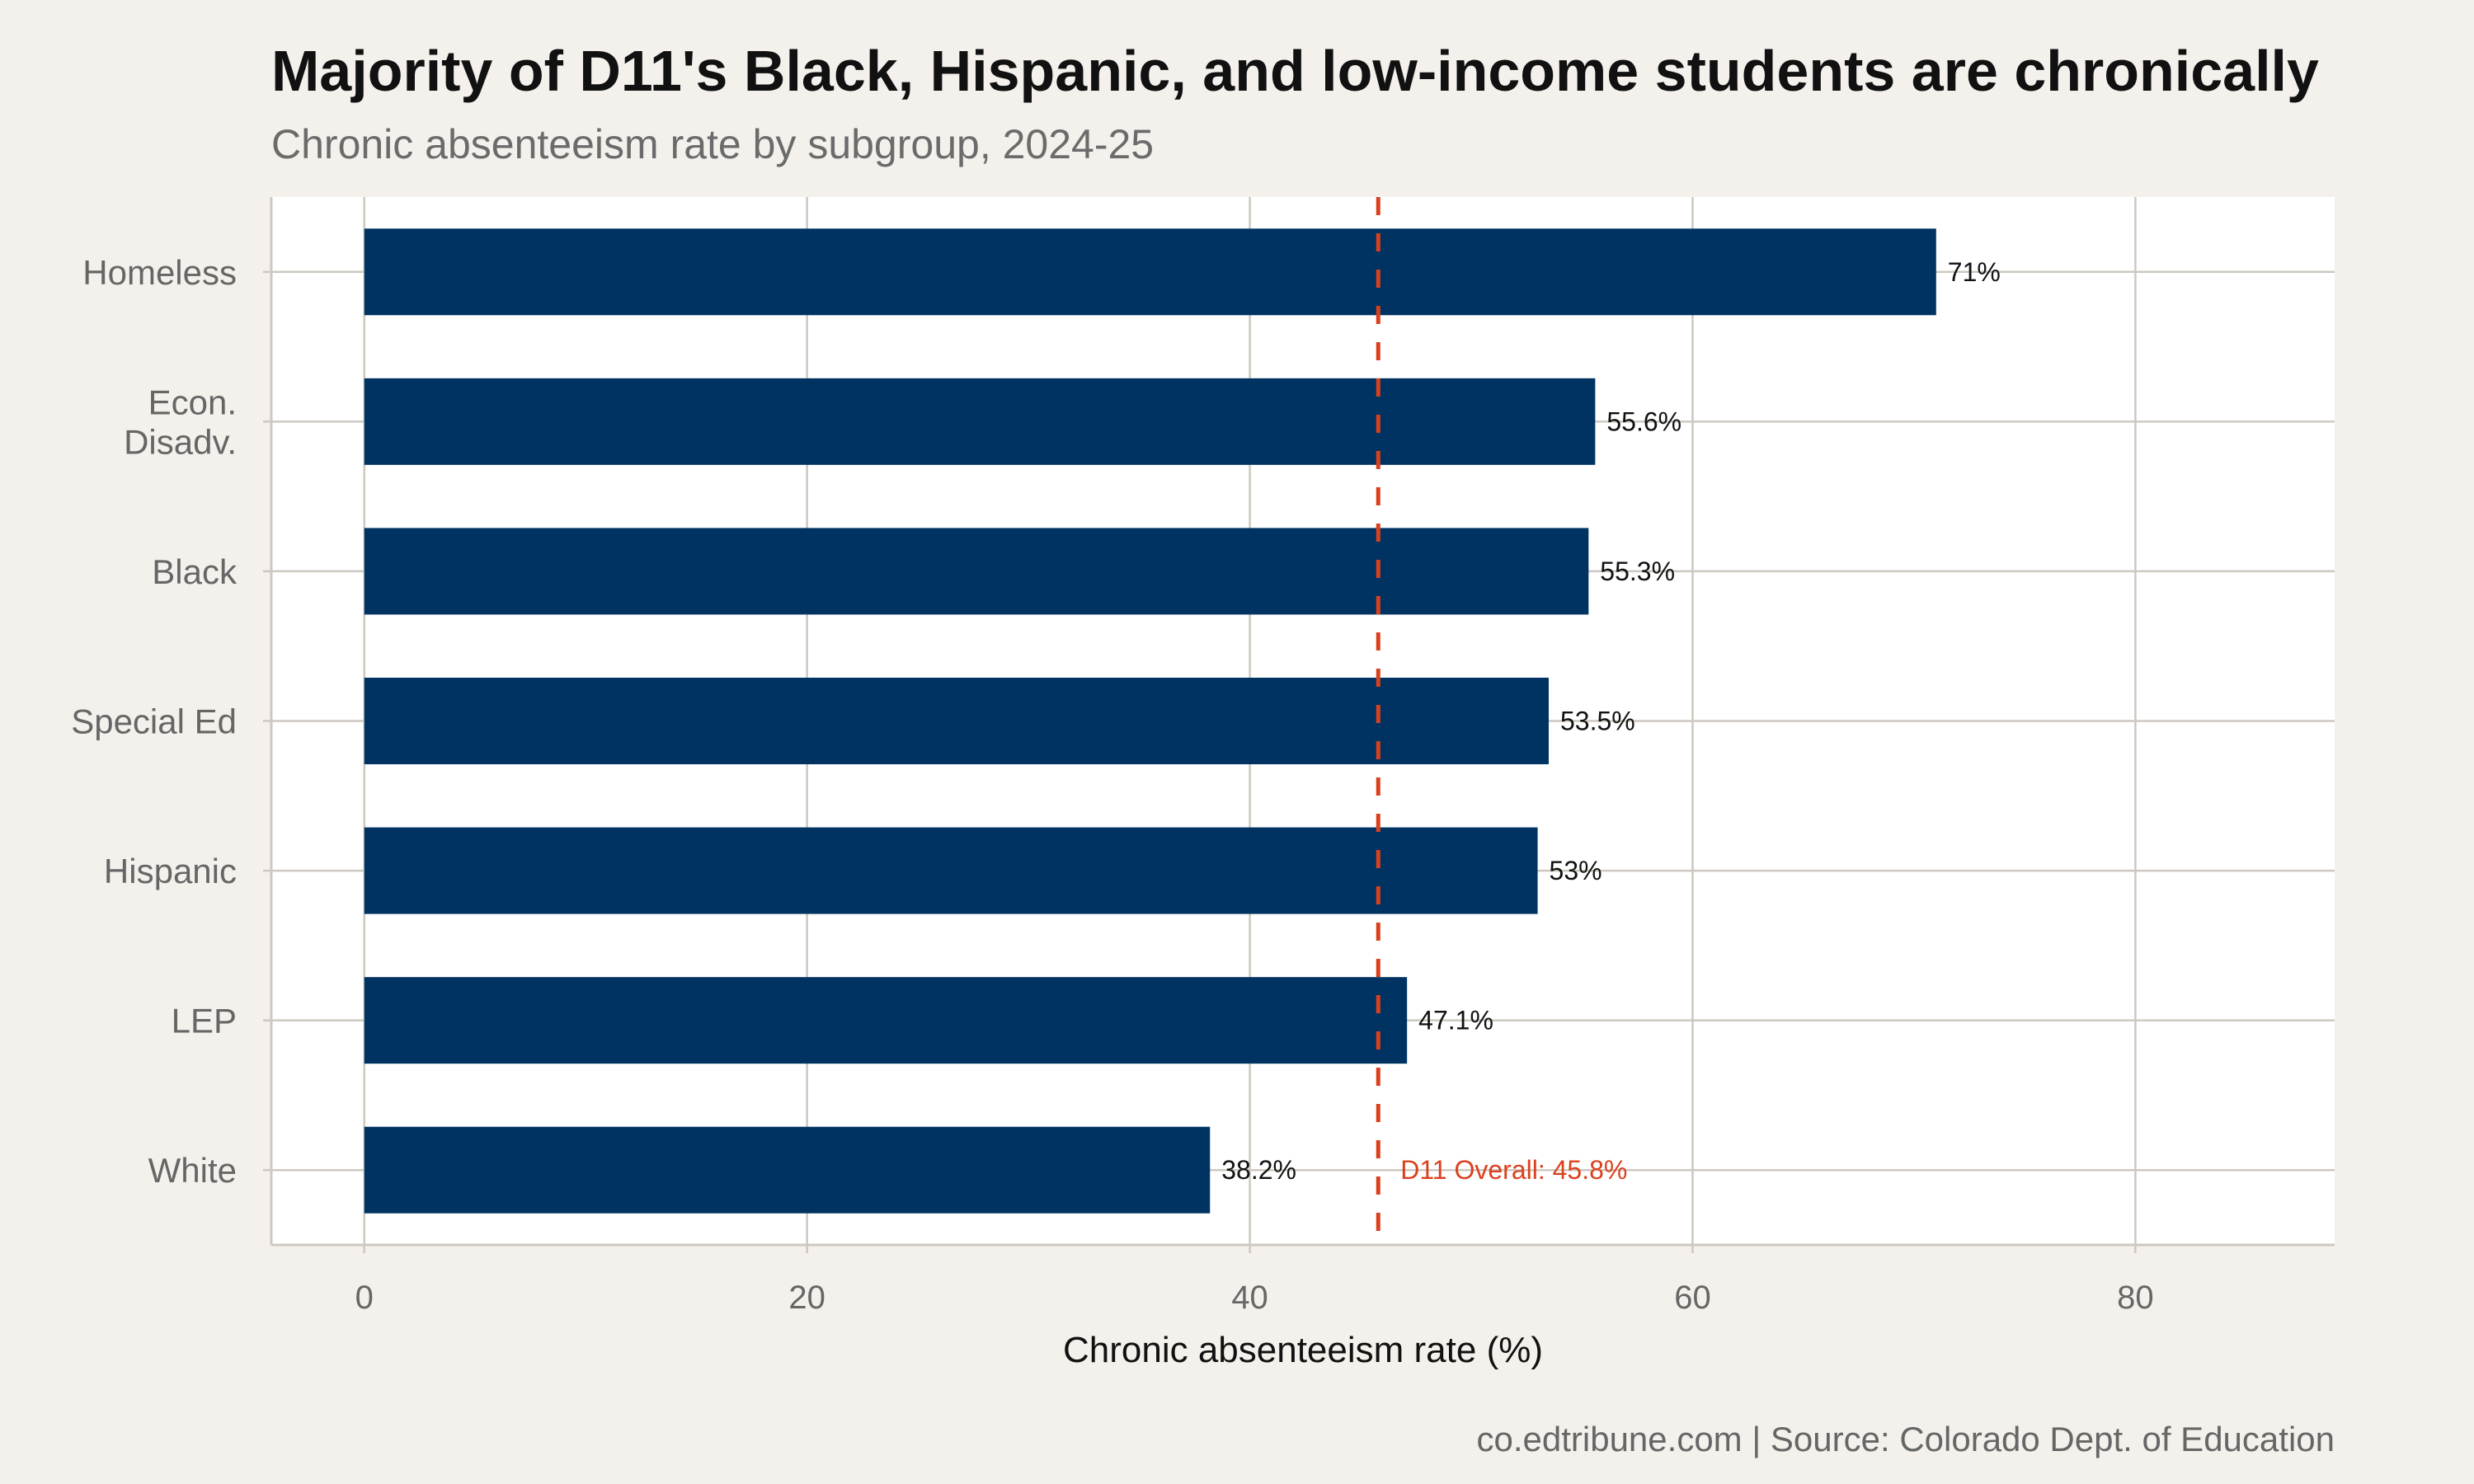 Image resolution: width=2474 pixels, height=1484 pixels. Describe the element at coordinates (154, 721) in the screenshot. I see `y-tick-label: Special Ed` at that location.